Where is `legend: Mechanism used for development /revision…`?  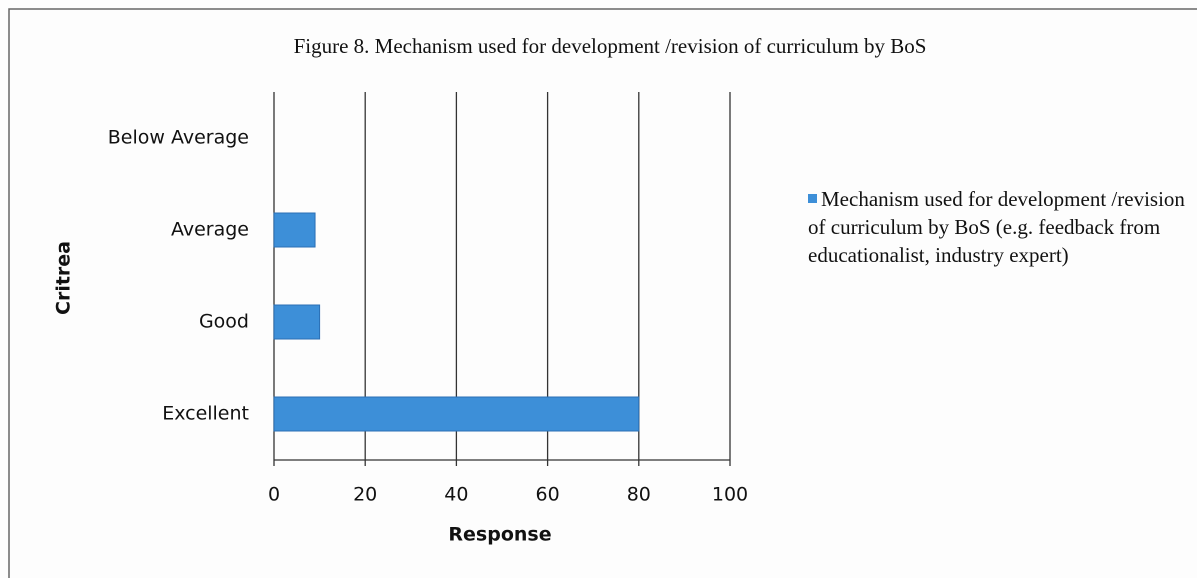 legend: Mechanism used for development /revision… is located at coordinates (1000, 227).